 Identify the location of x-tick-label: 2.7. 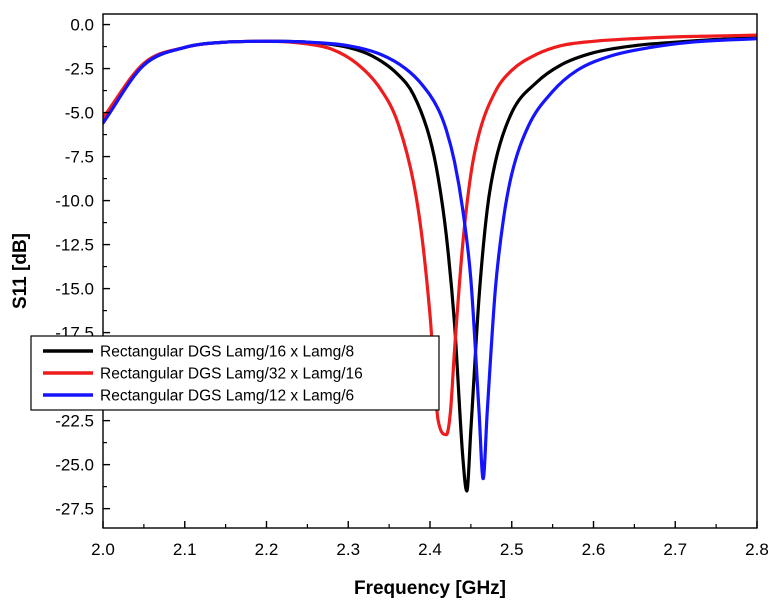
(675, 549).